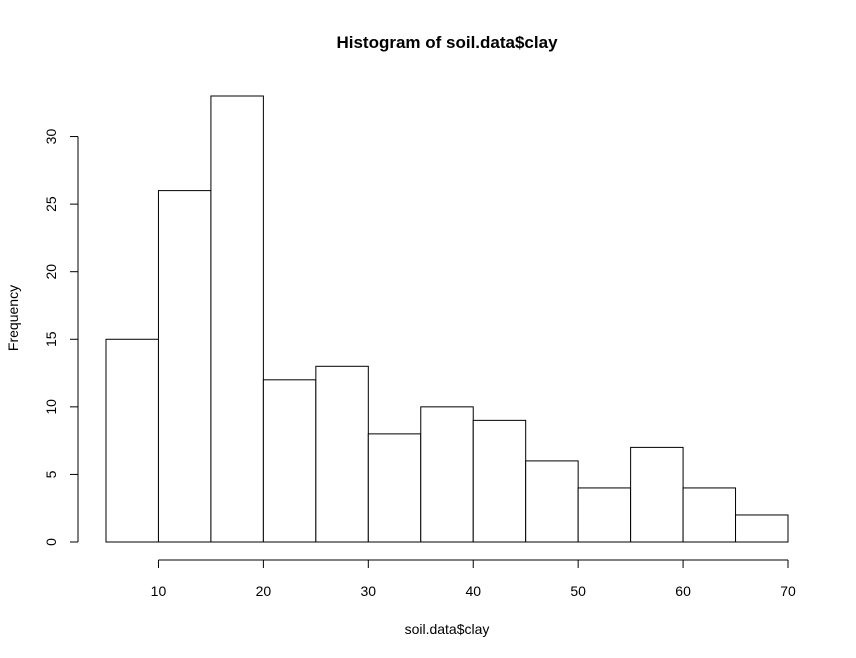 The image size is (856, 658). I want to click on y-tick-label: 10, so click(51, 407).